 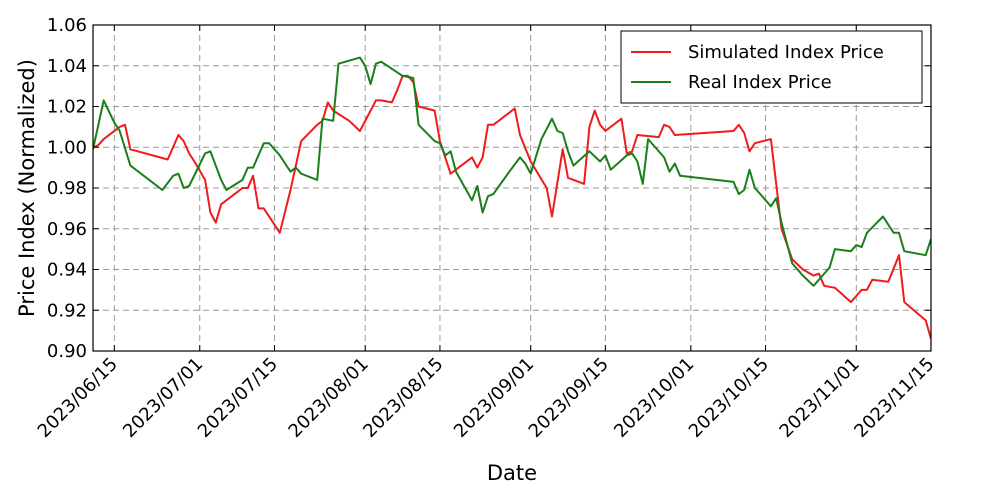 I want to click on y-tick-label: 0.94, so click(x=67, y=270).